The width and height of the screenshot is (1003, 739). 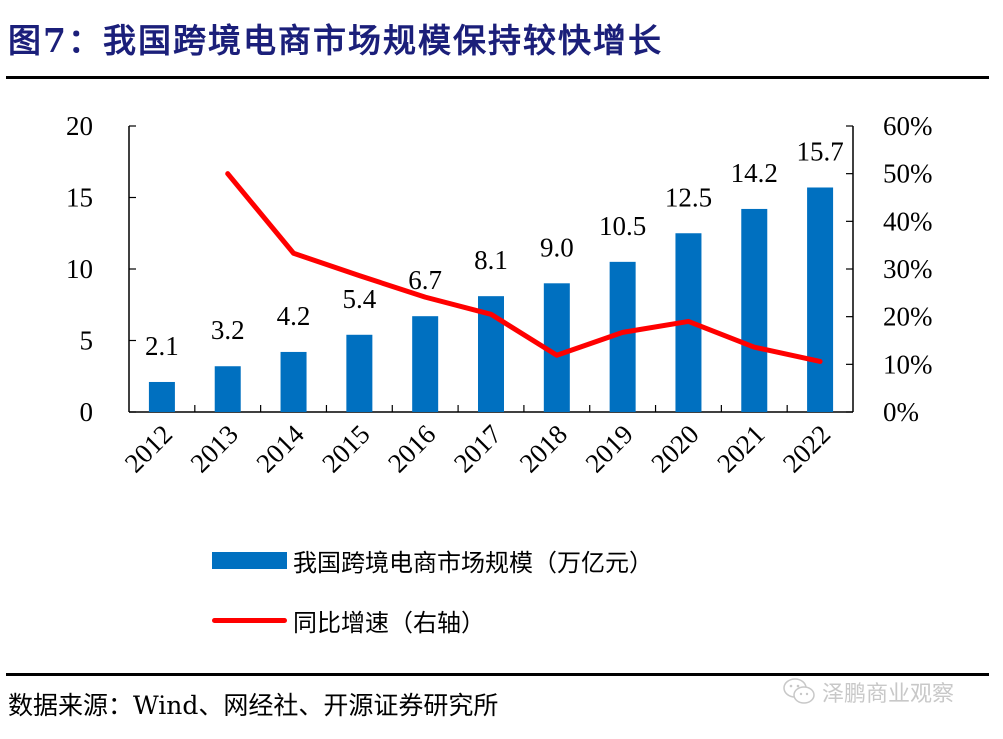 What do you see at coordinates (425, 364) in the screenshot?
I see `bar-2016` at bounding box center [425, 364].